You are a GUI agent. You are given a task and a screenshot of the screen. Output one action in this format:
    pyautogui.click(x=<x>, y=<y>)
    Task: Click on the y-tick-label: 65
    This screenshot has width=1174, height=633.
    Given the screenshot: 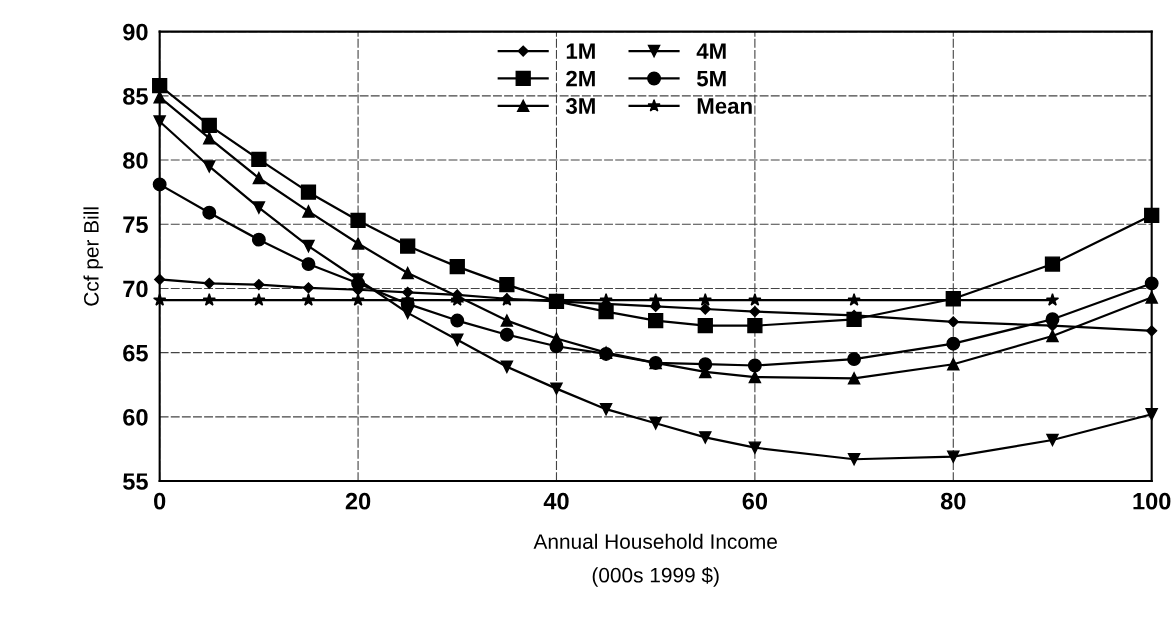 What is the action you would take?
    pyautogui.click(x=135, y=353)
    